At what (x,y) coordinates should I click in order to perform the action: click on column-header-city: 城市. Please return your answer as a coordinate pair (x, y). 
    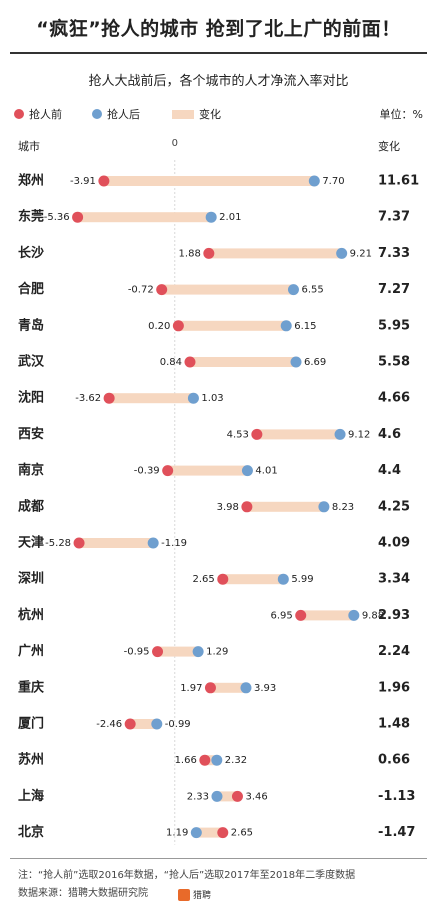
    Looking at the image, I should click on (29, 146).